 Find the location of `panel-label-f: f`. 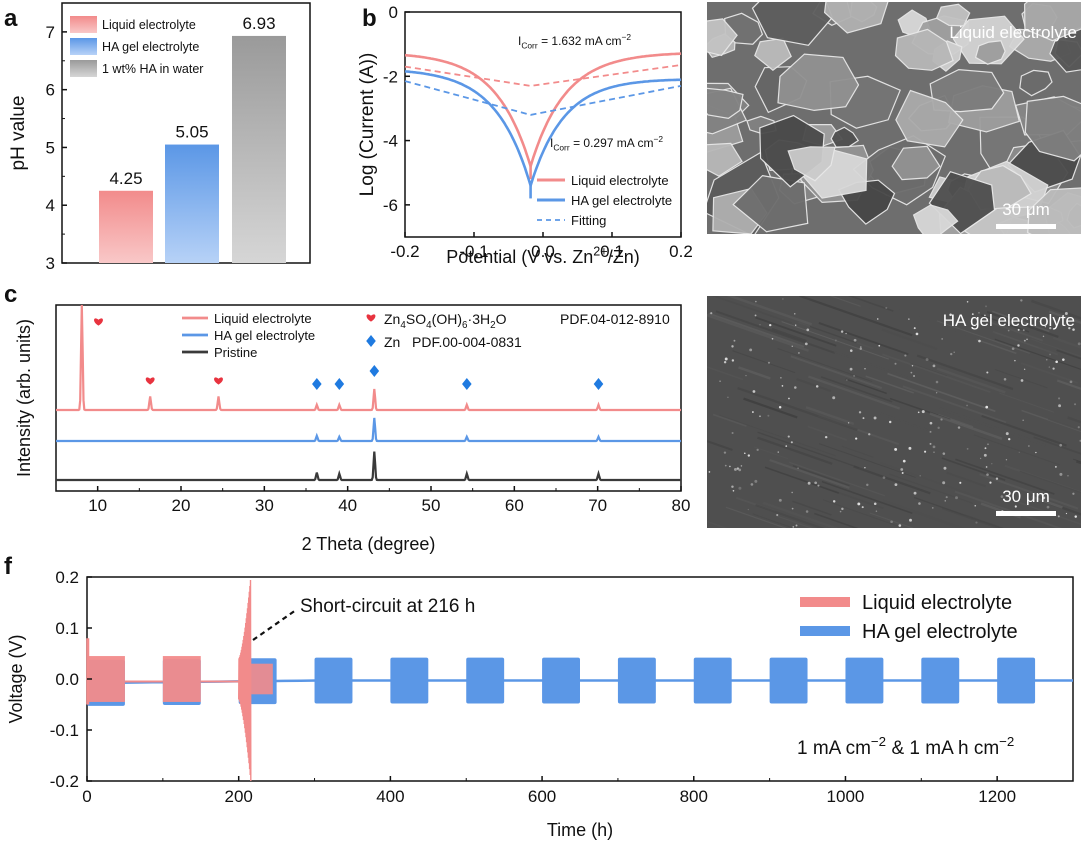

panel-label-f: f is located at coordinates (8, 566).